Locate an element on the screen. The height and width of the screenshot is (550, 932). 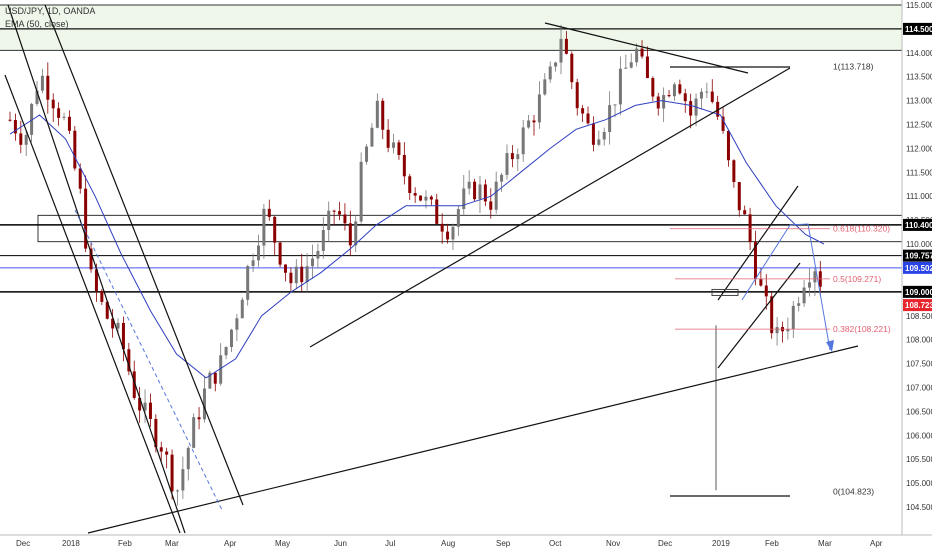
price-badge-label: 108.723 is located at coordinates (918, 305).